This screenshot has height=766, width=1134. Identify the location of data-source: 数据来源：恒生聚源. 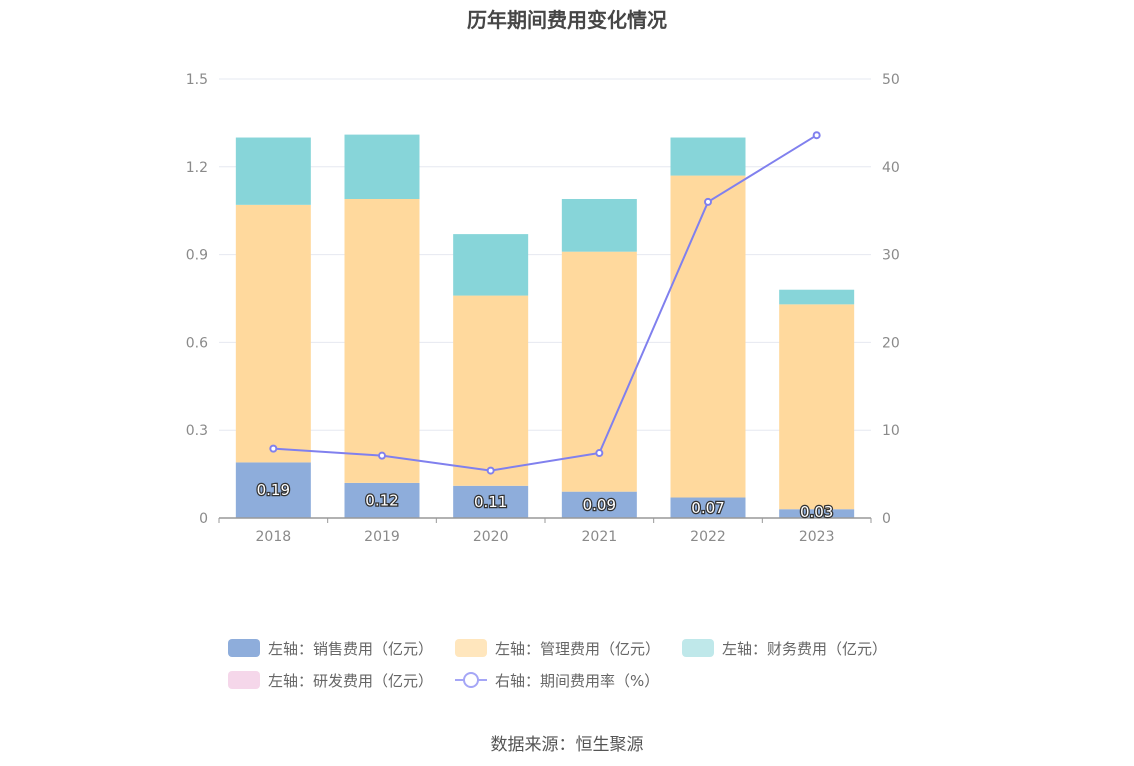
(567, 745).